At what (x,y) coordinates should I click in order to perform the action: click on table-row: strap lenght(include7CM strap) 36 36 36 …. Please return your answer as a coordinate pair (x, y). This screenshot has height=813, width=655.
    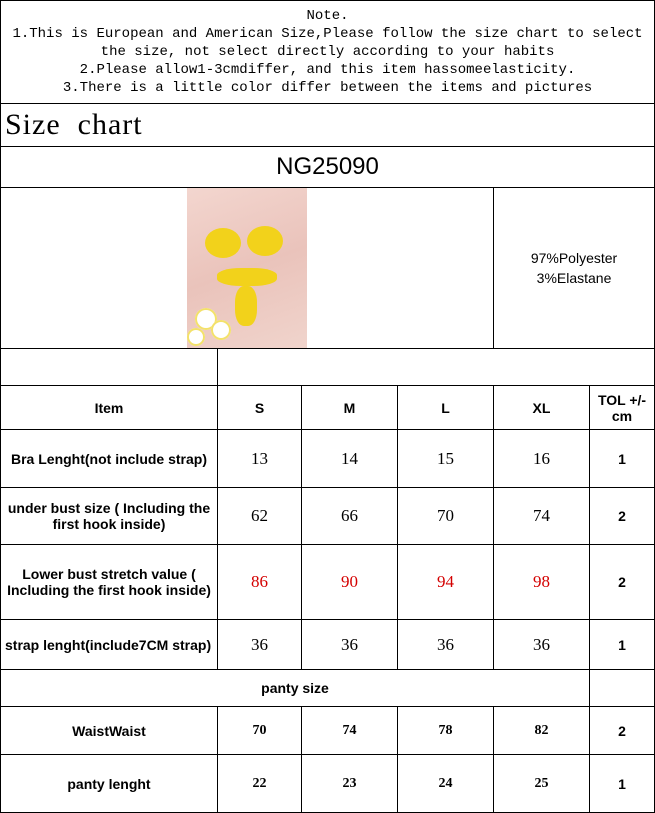
    Looking at the image, I should click on (327, 644).